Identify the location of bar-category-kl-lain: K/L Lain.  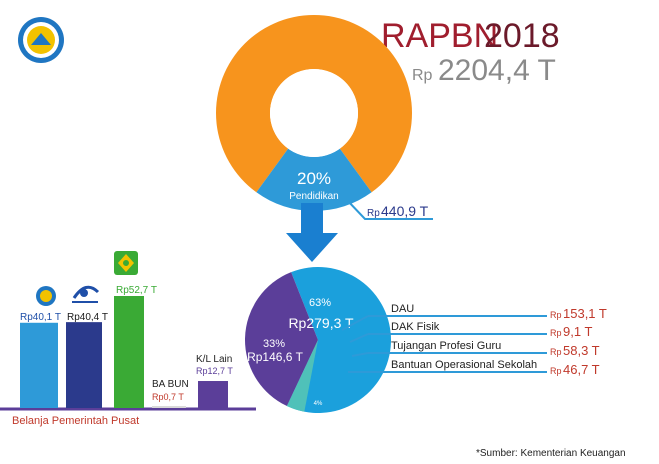
(214, 359).